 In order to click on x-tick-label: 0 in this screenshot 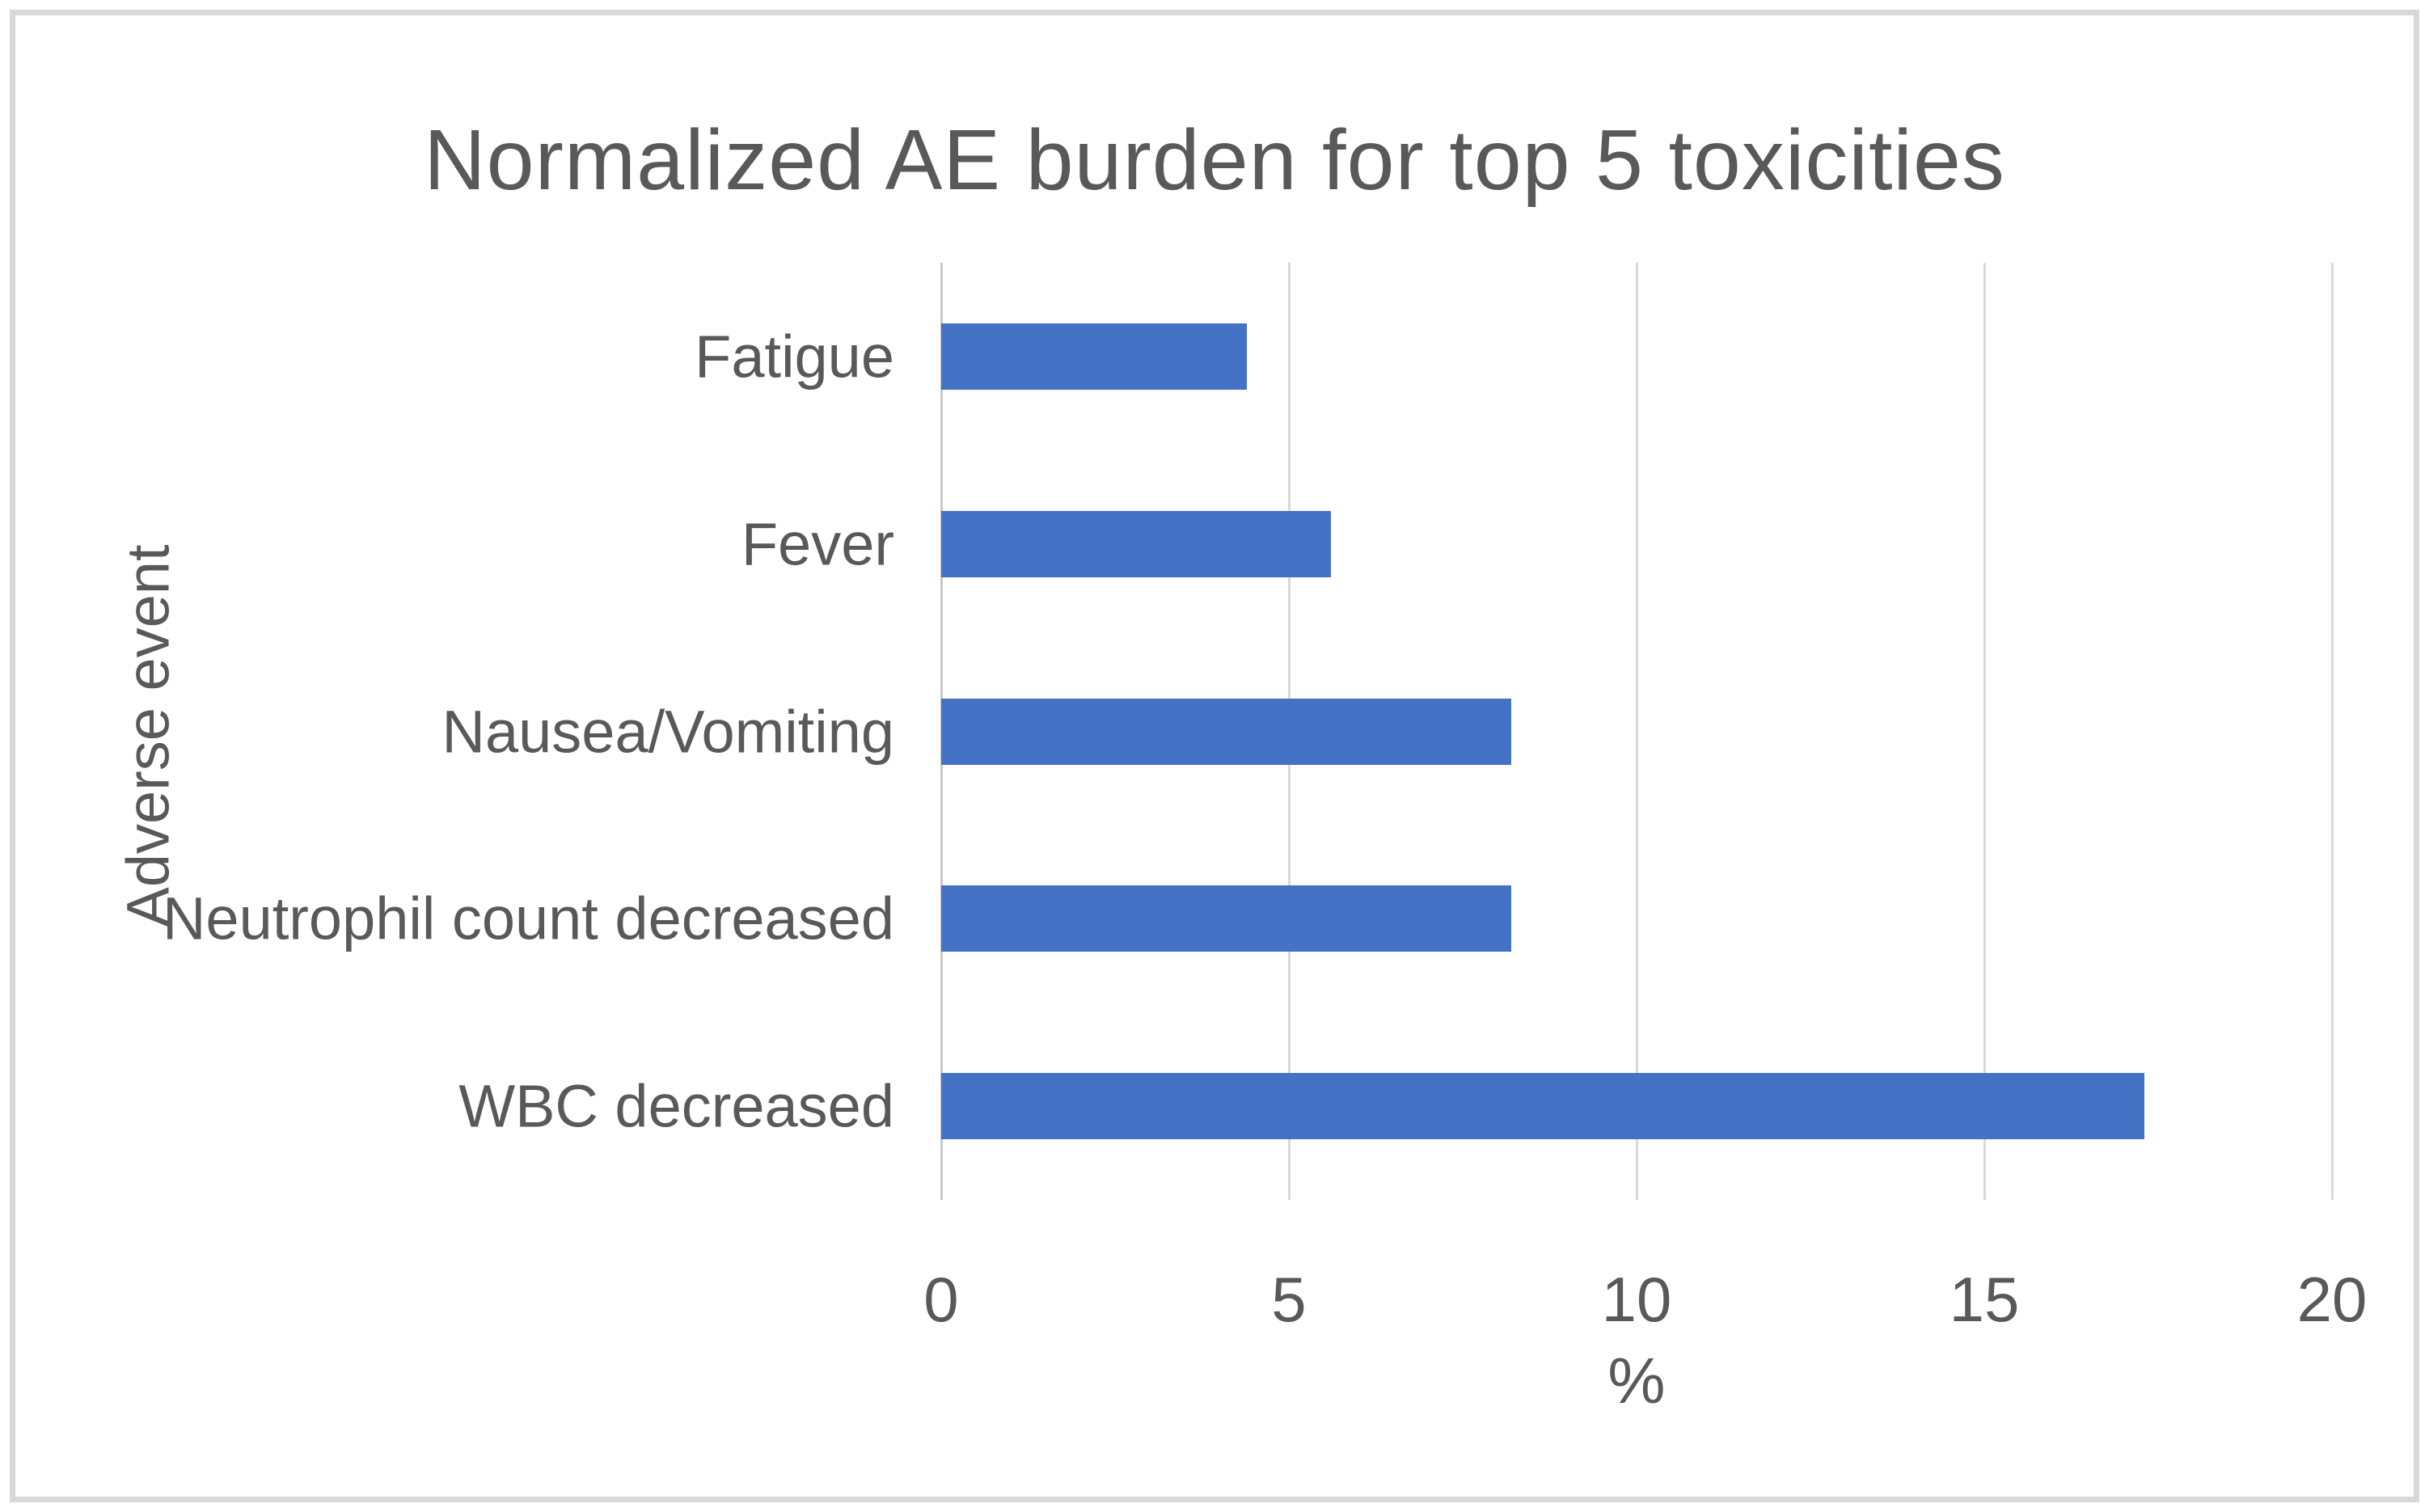, I will do `click(941, 1299)`.